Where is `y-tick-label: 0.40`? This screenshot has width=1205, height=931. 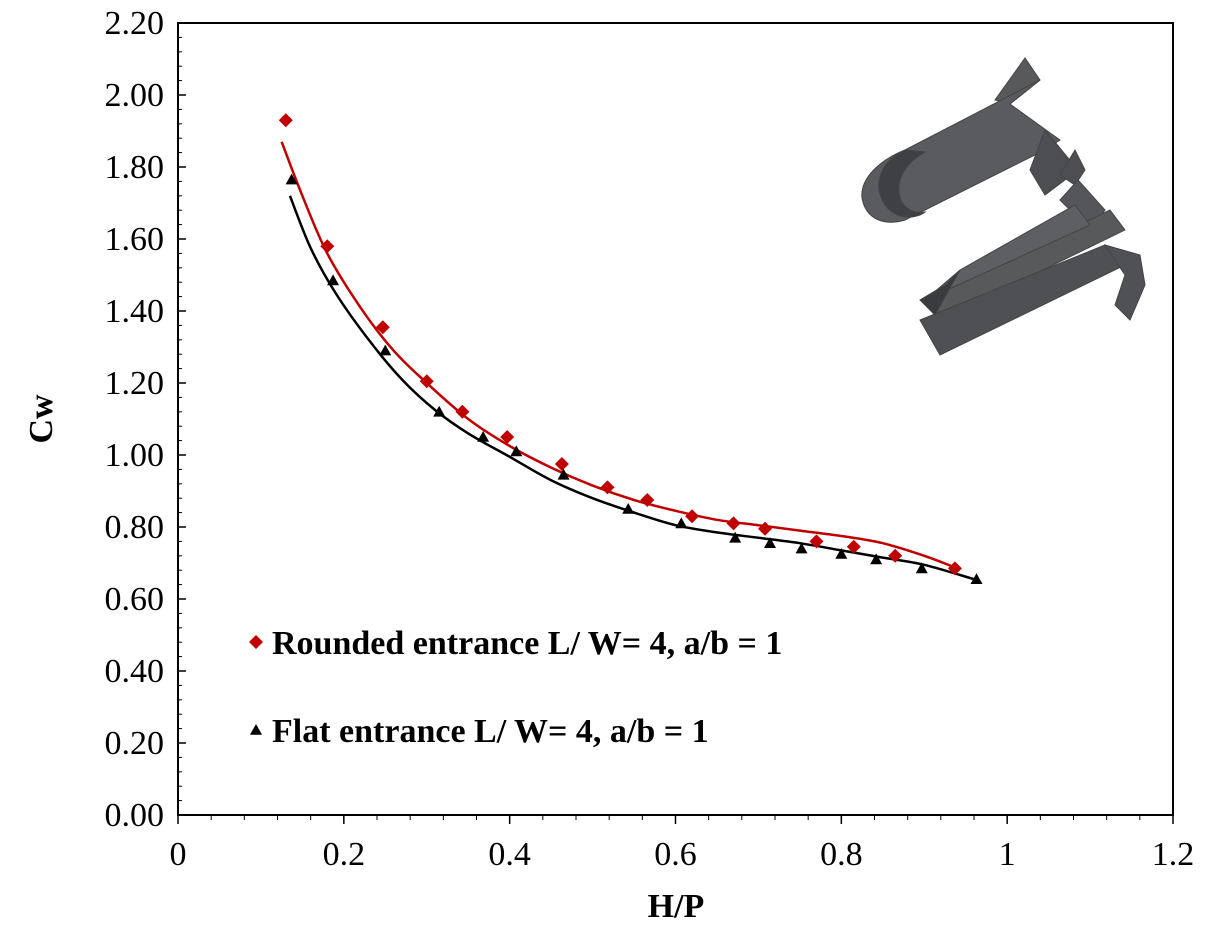 y-tick-label: 0.40 is located at coordinates (135, 671).